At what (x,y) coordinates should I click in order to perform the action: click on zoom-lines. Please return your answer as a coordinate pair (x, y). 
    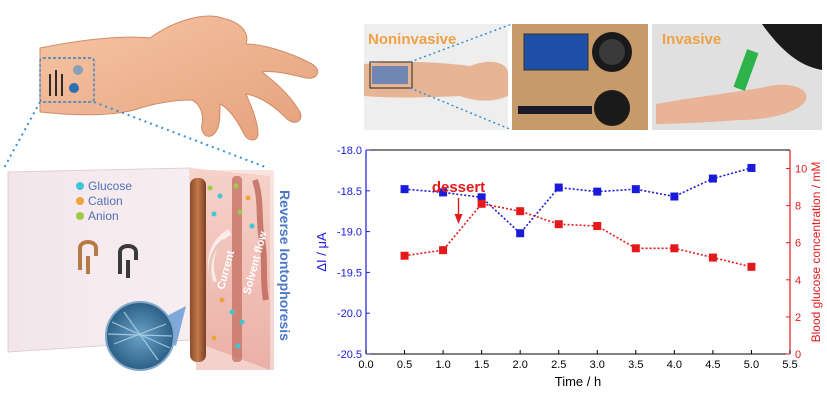
    Looking at the image, I should click on (136, 135).